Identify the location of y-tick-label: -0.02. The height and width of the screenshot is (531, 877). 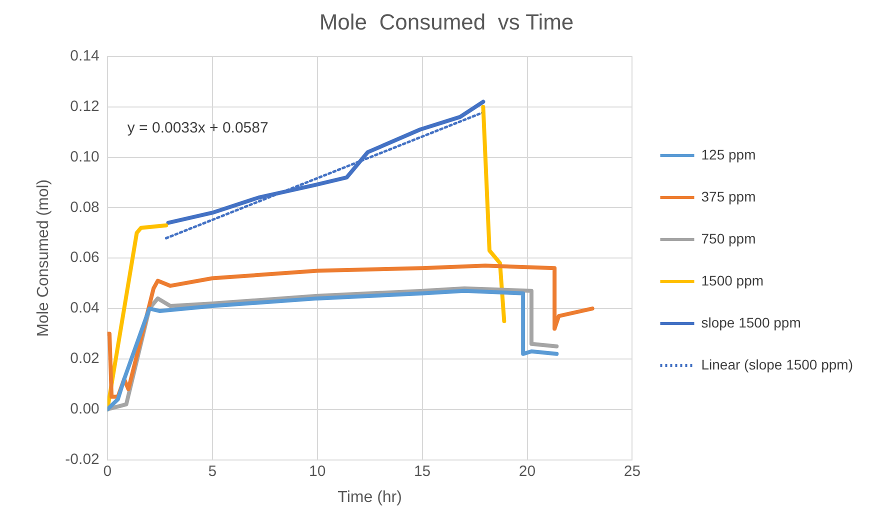
(82, 459).